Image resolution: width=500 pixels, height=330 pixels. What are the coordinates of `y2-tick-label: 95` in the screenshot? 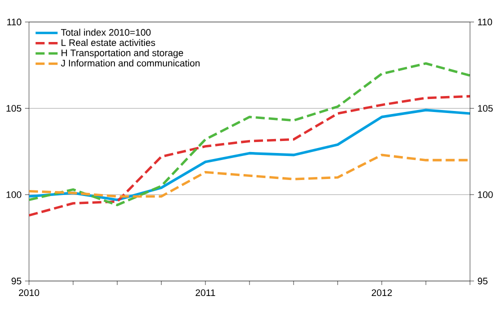 It's located at (483, 281).